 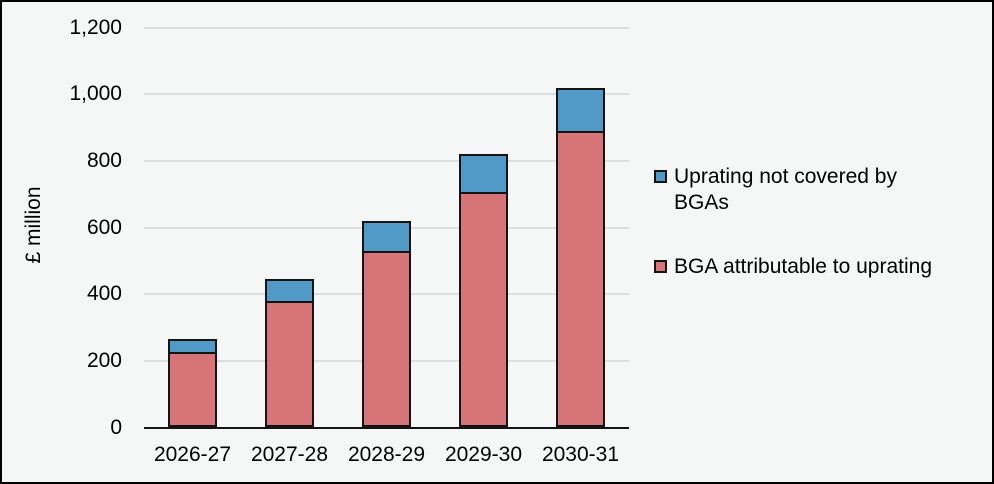 I want to click on y-tick-label-800: 800, so click(x=104, y=160).